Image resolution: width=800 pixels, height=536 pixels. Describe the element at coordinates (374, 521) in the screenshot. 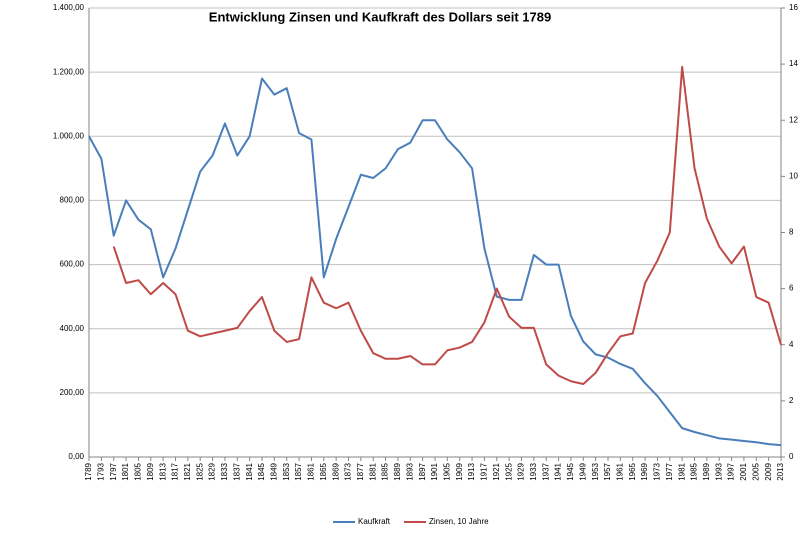

I see `legend-label: Kaufkraft` at that location.